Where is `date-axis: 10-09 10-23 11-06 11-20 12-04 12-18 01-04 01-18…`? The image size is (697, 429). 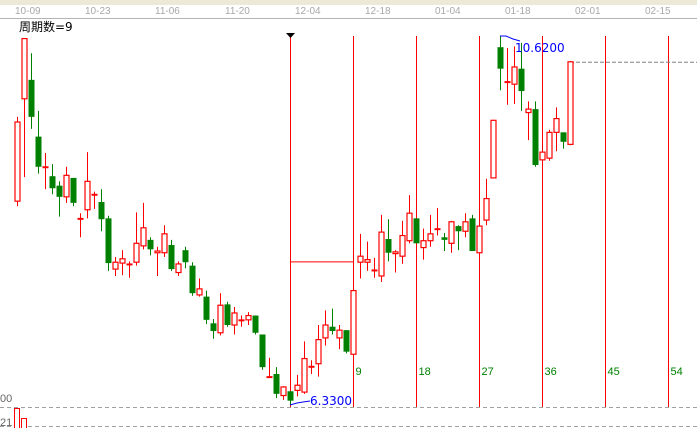
date-axis: 10-09 10-23 11-06 11-20 12-04 12-18 01-04 01-18… is located at coordinates (348, 12).